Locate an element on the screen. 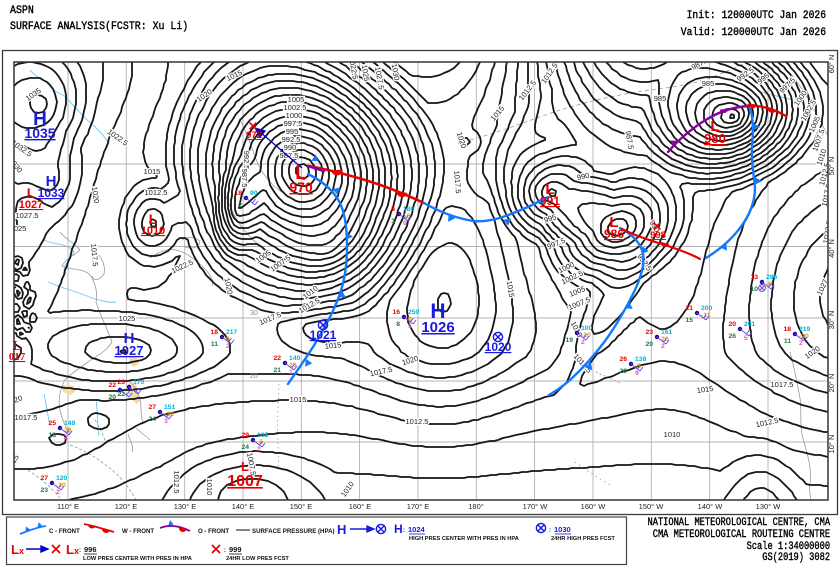 This screenshot has height=585, width=840. svg-text: 1007.5 is located at coordinates (280, 263).